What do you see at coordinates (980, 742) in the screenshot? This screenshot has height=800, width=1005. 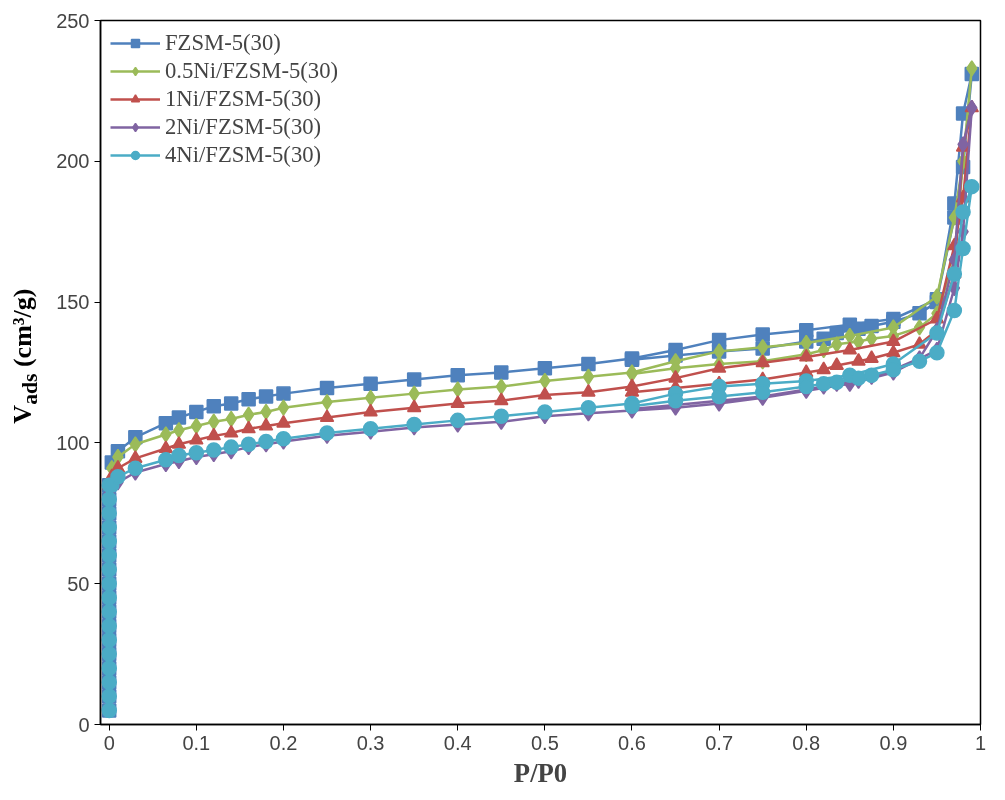 I see `x-tick-label: 1` at bounding box center [980, 742].